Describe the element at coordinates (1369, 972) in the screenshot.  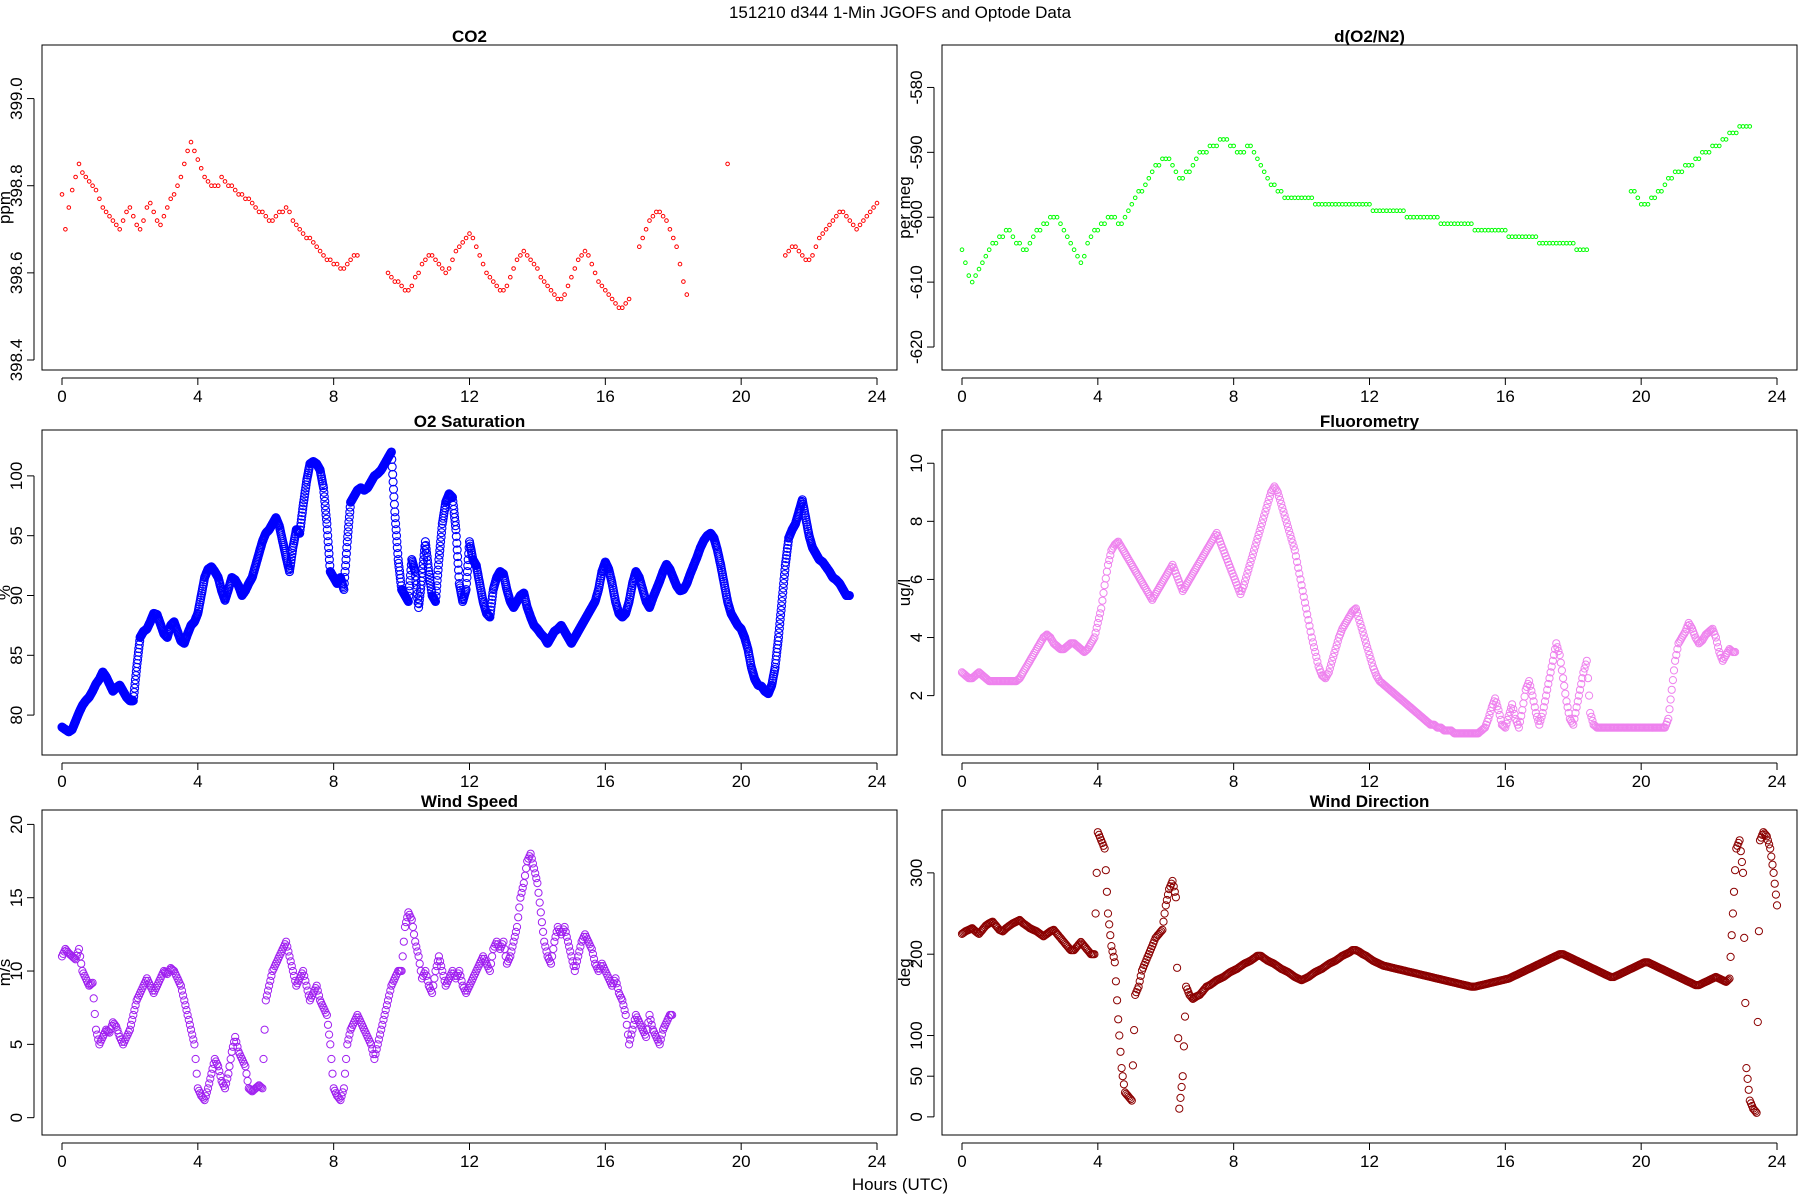
I see `wdir-points` at that location.